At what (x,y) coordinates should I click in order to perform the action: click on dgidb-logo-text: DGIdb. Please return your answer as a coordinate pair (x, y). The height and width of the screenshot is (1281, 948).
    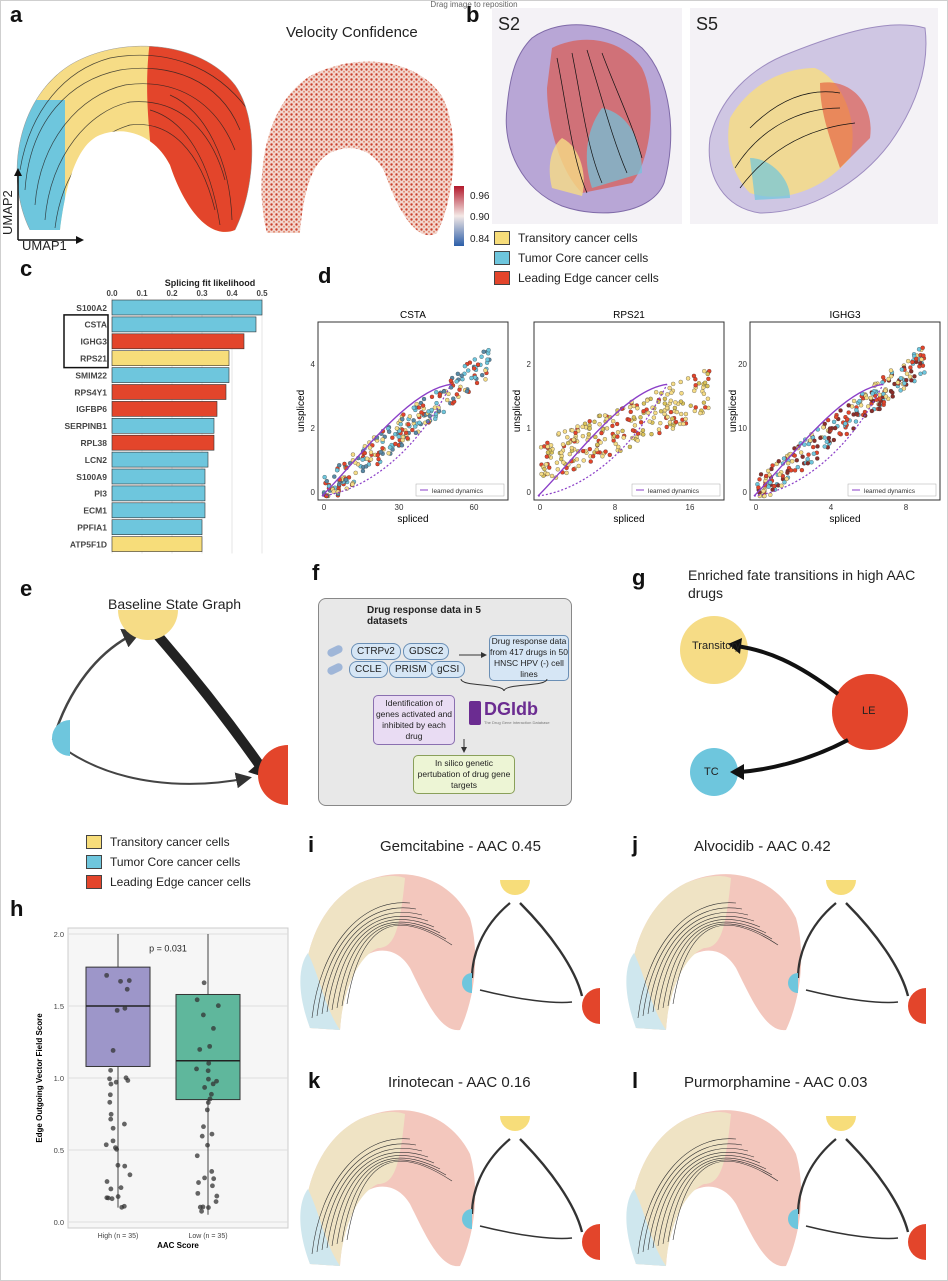
    Looking at the image, I should click on (511, 709).